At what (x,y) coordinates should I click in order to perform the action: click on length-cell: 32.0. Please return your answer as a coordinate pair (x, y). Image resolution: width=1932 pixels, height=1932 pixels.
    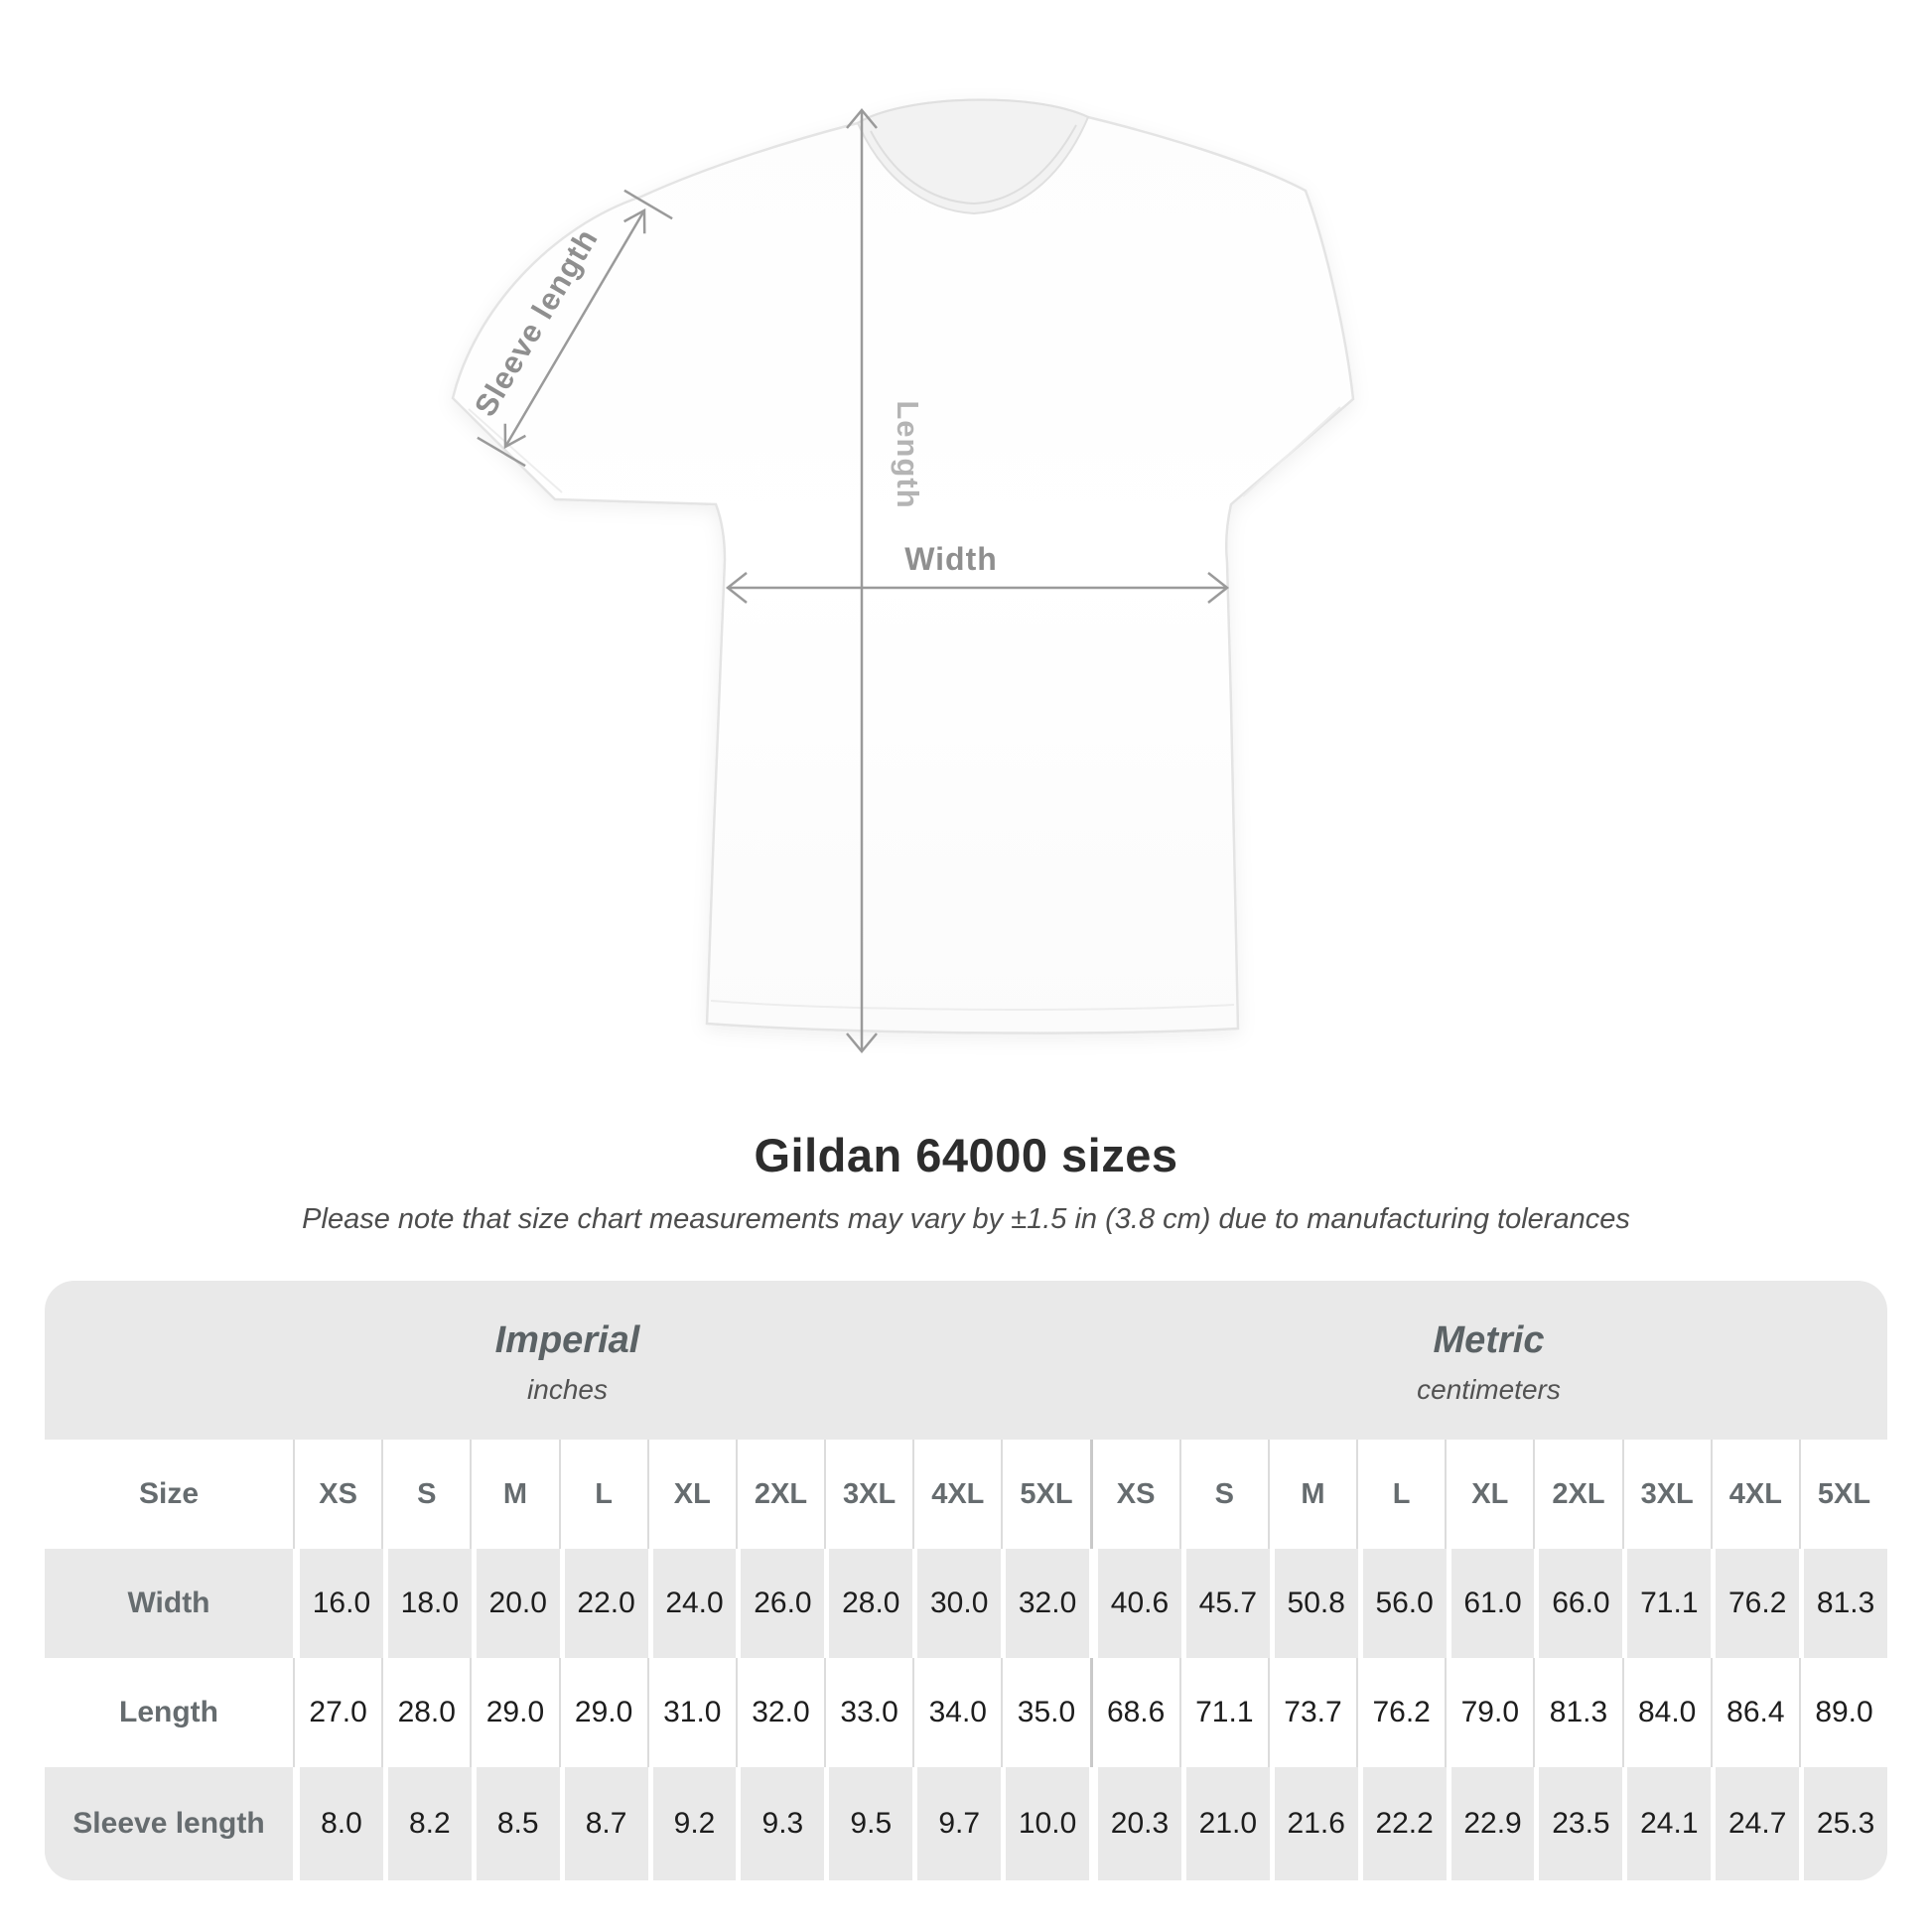
    Looking at the image, I should click on (780, 1713).